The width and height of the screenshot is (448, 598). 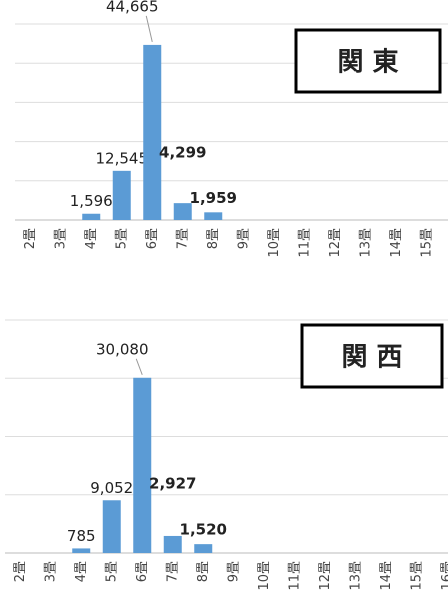 What do you see at coordinates (203, 530) in the screenshot?
I see `data-label: 1,520` at bounding box center [203, 530].